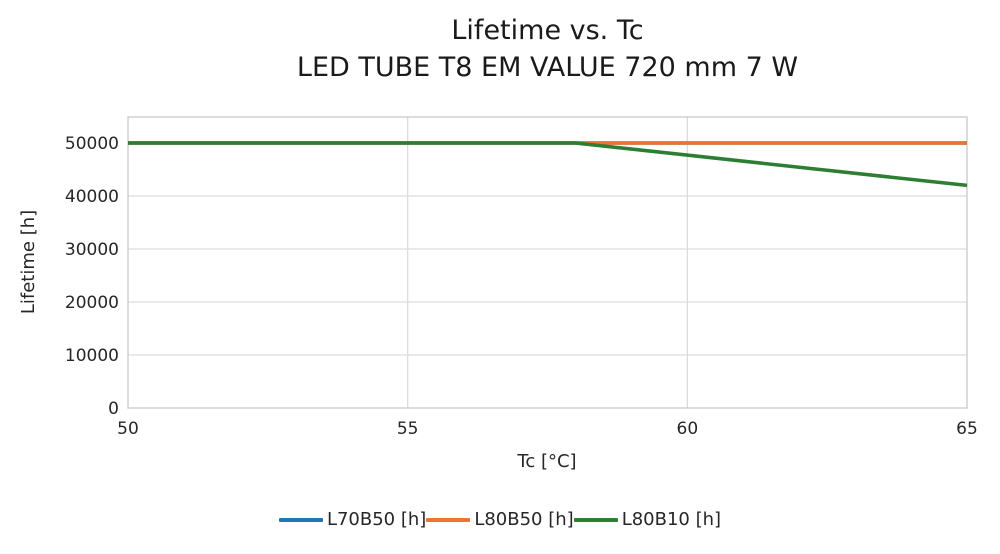 The height and width of the screenshot is (554, 1000). What do you see at coordinates (92, 250) in the screenshot?
I see `y-tick-label: 30000` at bounding box center [92, 250].